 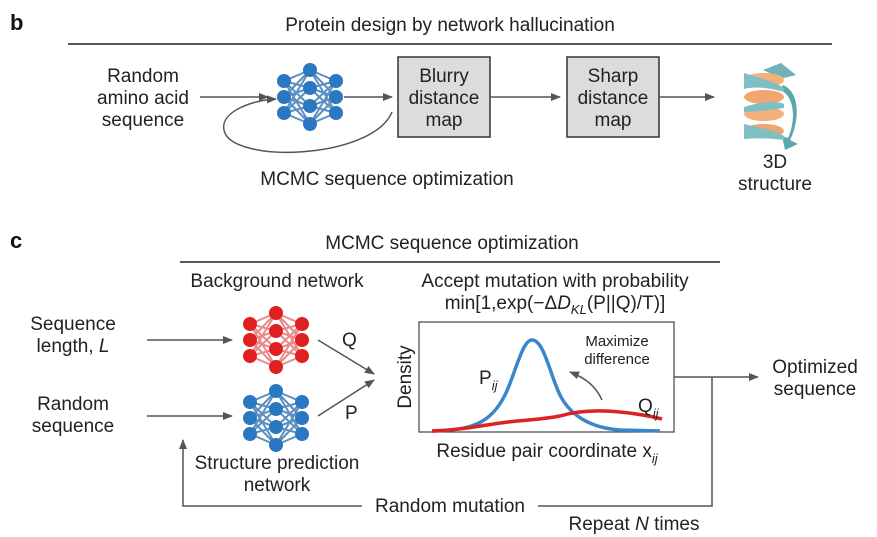 I want to click on p-arrow-label: P, so click(x=351, y=413).